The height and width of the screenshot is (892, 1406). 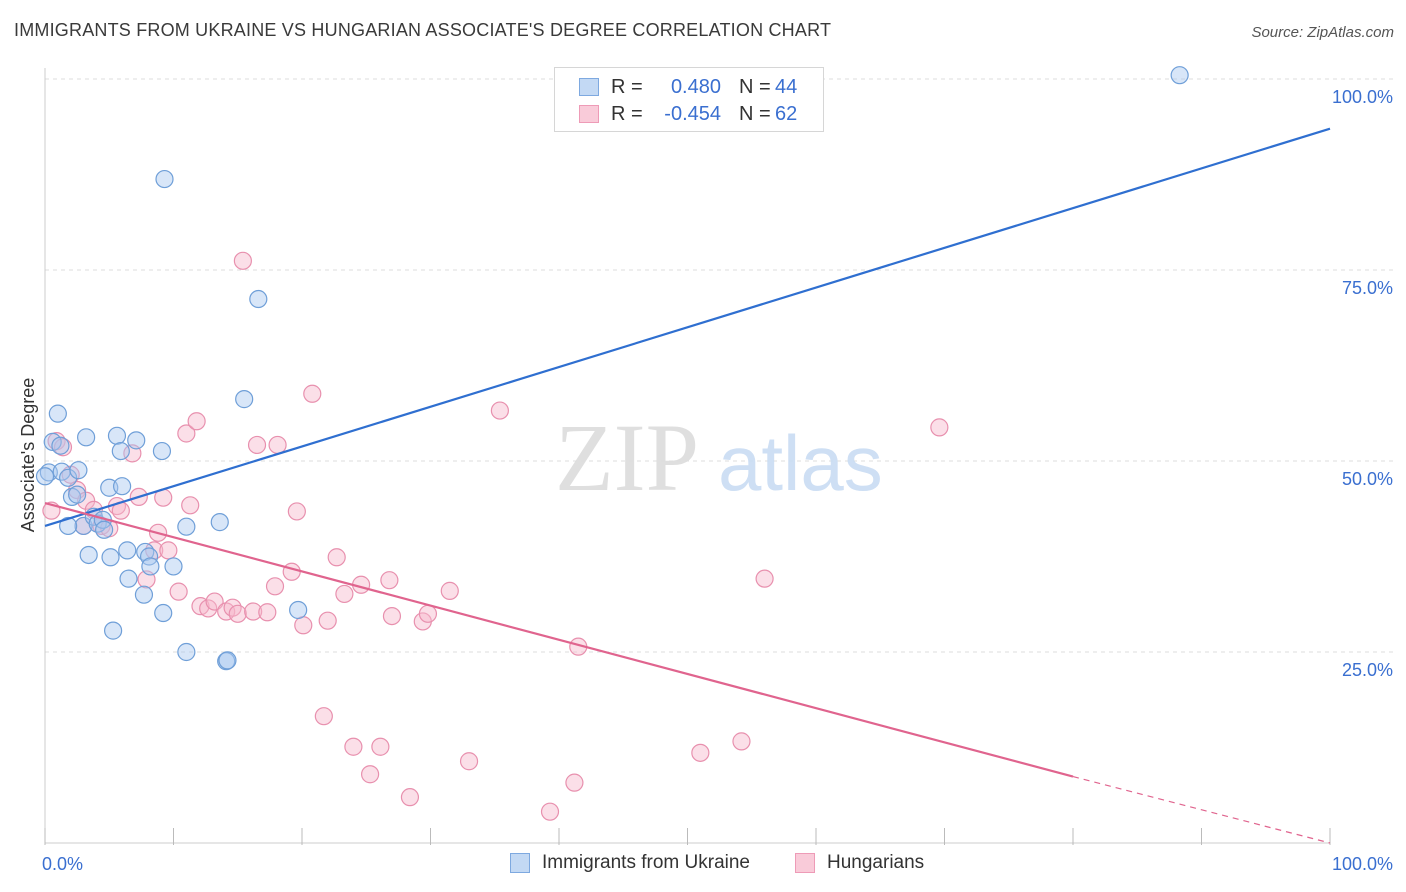 I want to click on legend-label-hungarians: Hungarians, so click(x=876, y=862).